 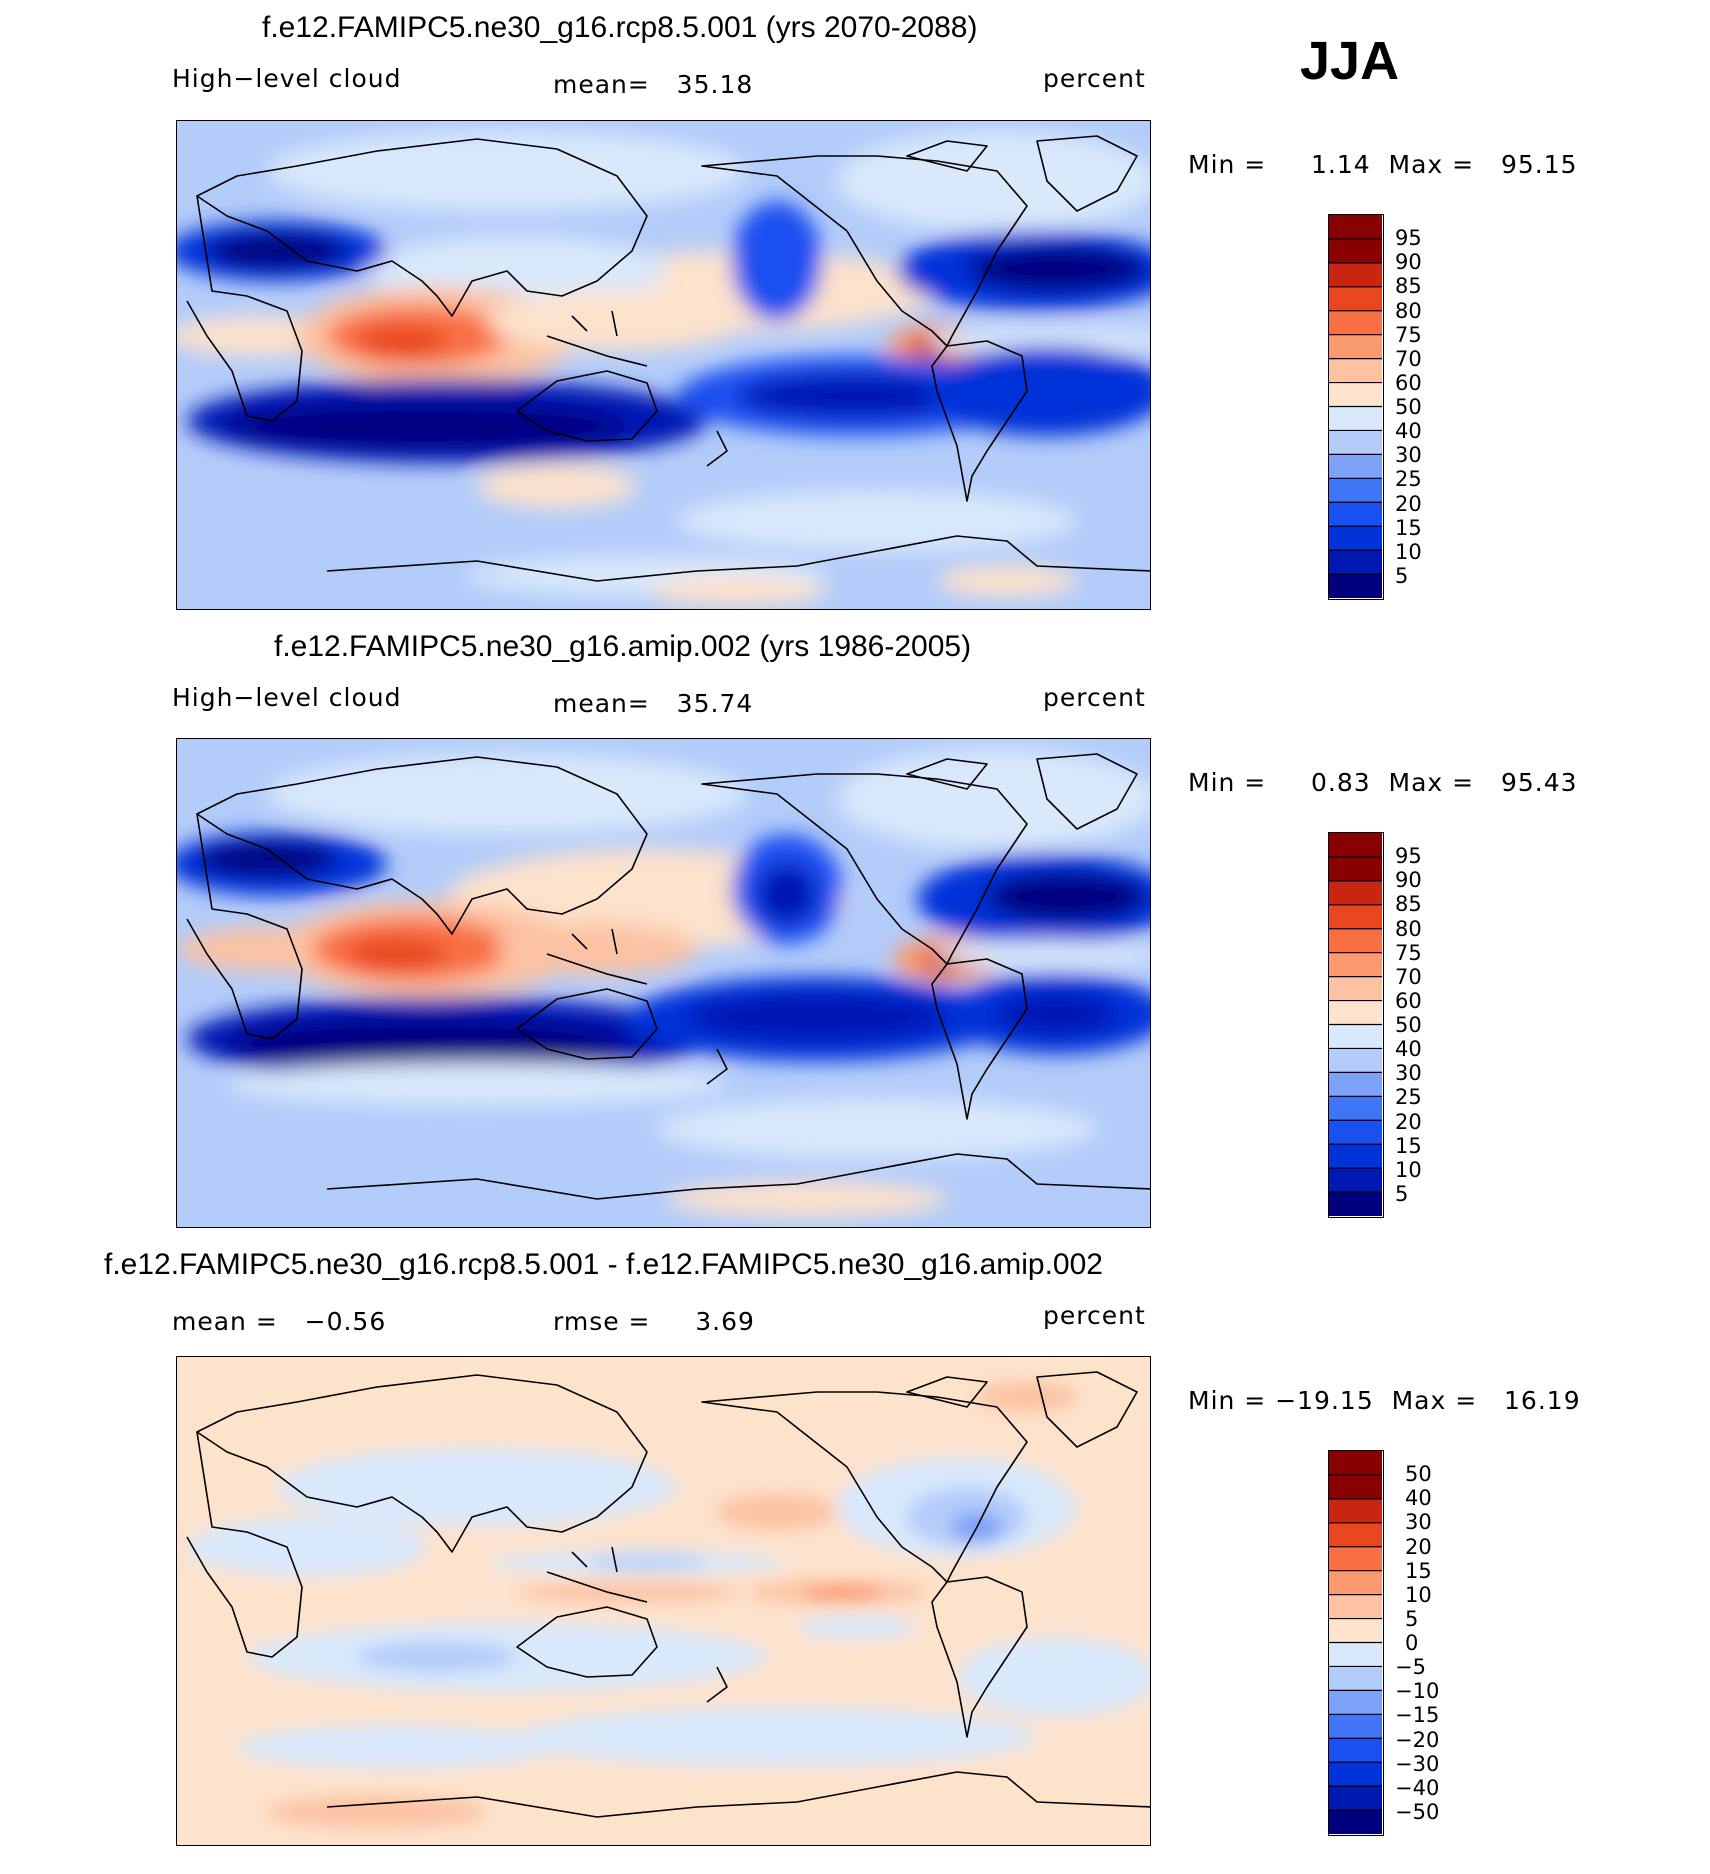 What do you see at coordinates (1417, 1715) in the screenshot?
I see `colorbar-tick-label: −15` at bounding box center [1417, 1715].